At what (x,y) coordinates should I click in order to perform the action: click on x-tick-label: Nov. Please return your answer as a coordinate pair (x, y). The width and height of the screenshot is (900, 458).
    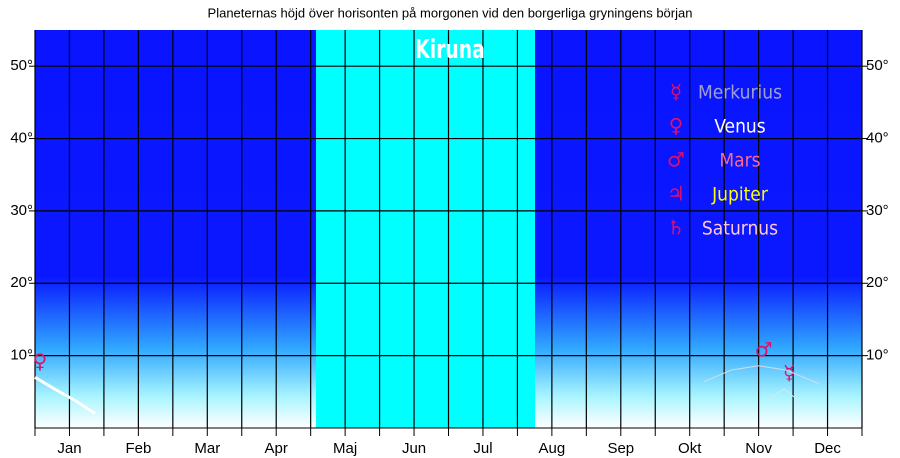
    Looking at the image, I should click on (758, 448).